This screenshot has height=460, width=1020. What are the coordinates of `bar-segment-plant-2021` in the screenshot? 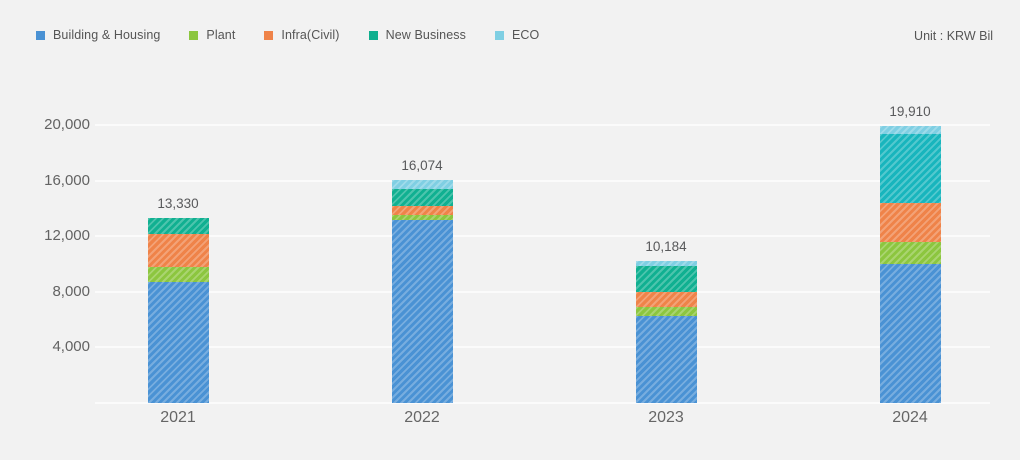 It's located at (178, 274).